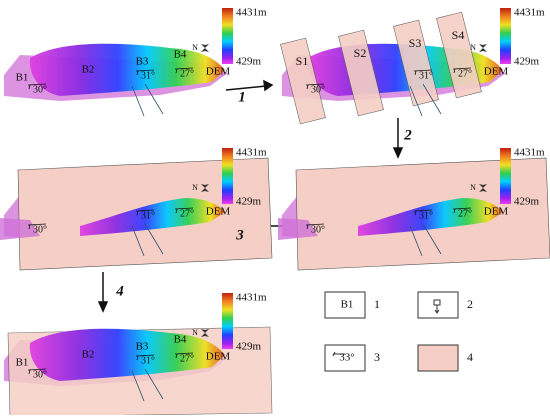  Describe the element at coordinates (470, 304) in the screenshot. I see `legend-label: 2` at that location.